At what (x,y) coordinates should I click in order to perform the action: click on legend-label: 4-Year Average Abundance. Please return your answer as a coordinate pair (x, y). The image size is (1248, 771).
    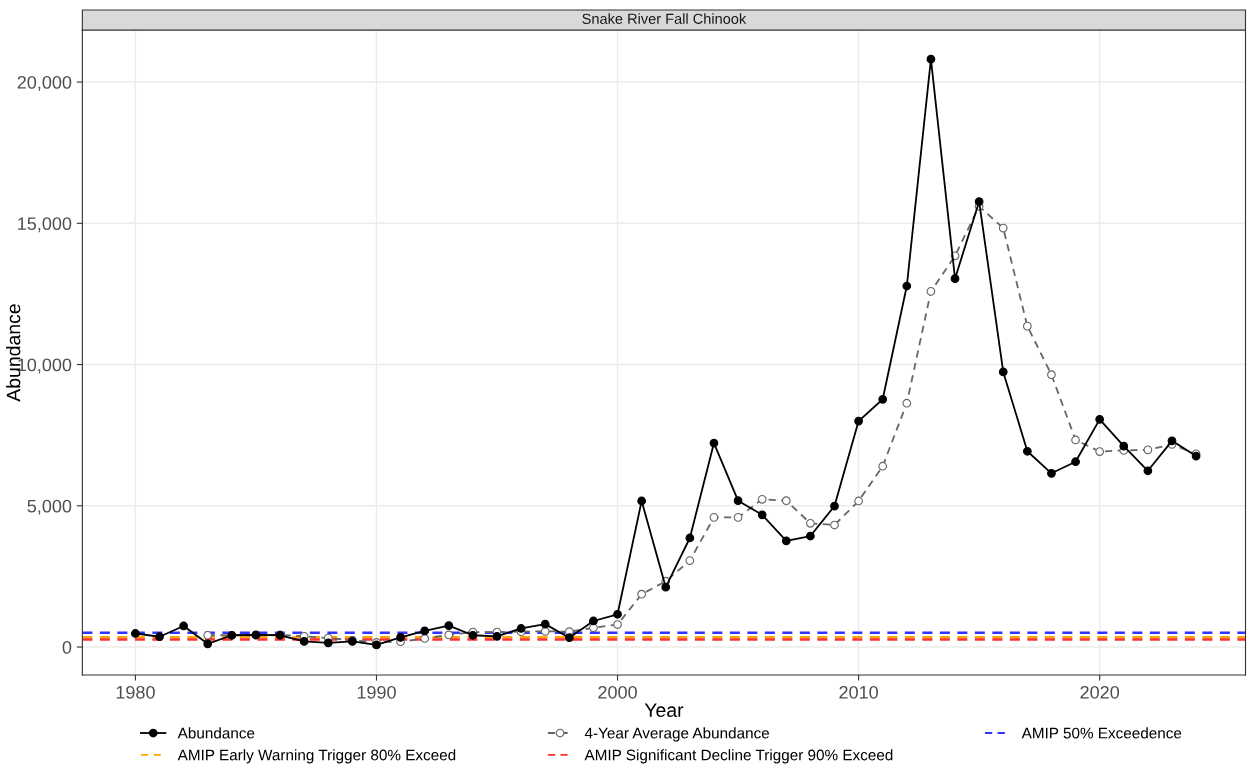
    Looking at the image, I should click on (677, 734).